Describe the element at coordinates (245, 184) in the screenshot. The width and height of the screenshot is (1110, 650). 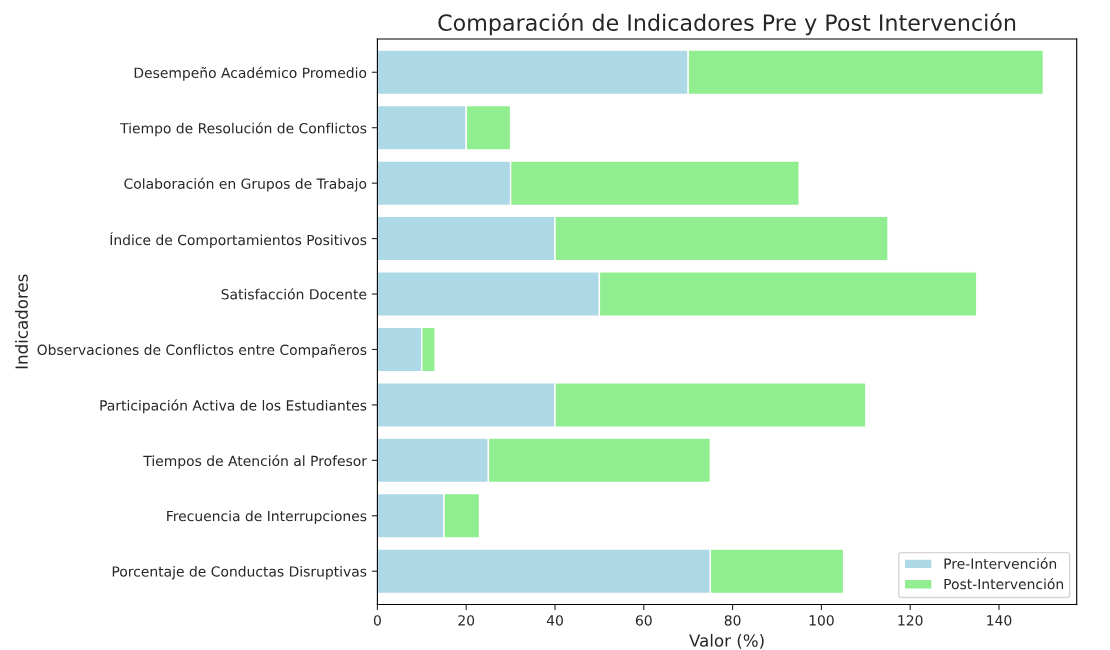
I see `y-tick-label: Colaboración en Grupos de Trabajo` at that location.